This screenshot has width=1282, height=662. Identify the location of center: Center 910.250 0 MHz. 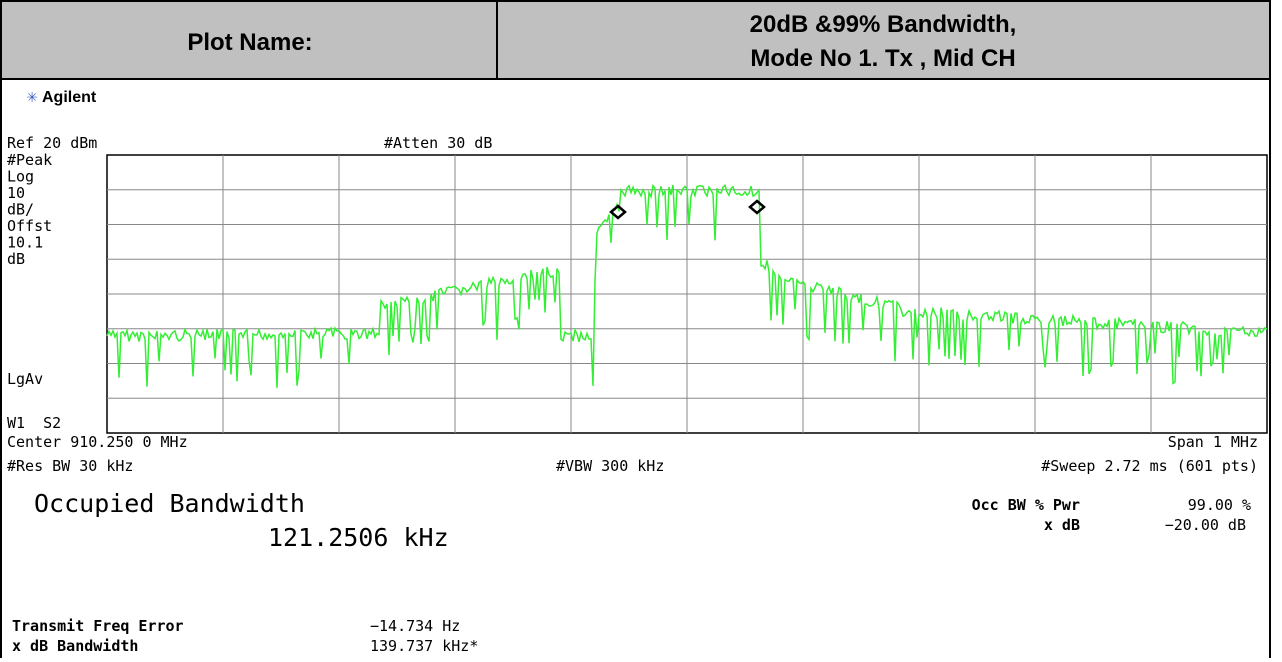
(97, 442).